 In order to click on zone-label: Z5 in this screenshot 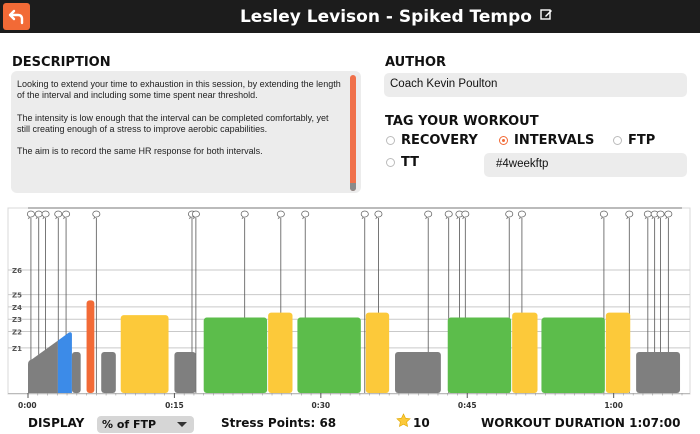, I will do `click(17, 296)`.